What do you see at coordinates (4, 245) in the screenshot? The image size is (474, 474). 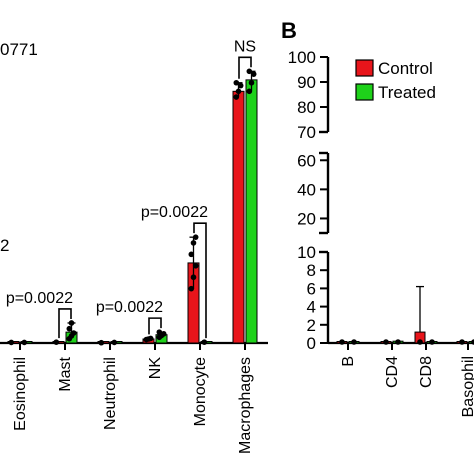 I see `fragment-text-mid: 2` at bounding box center [4, 245].